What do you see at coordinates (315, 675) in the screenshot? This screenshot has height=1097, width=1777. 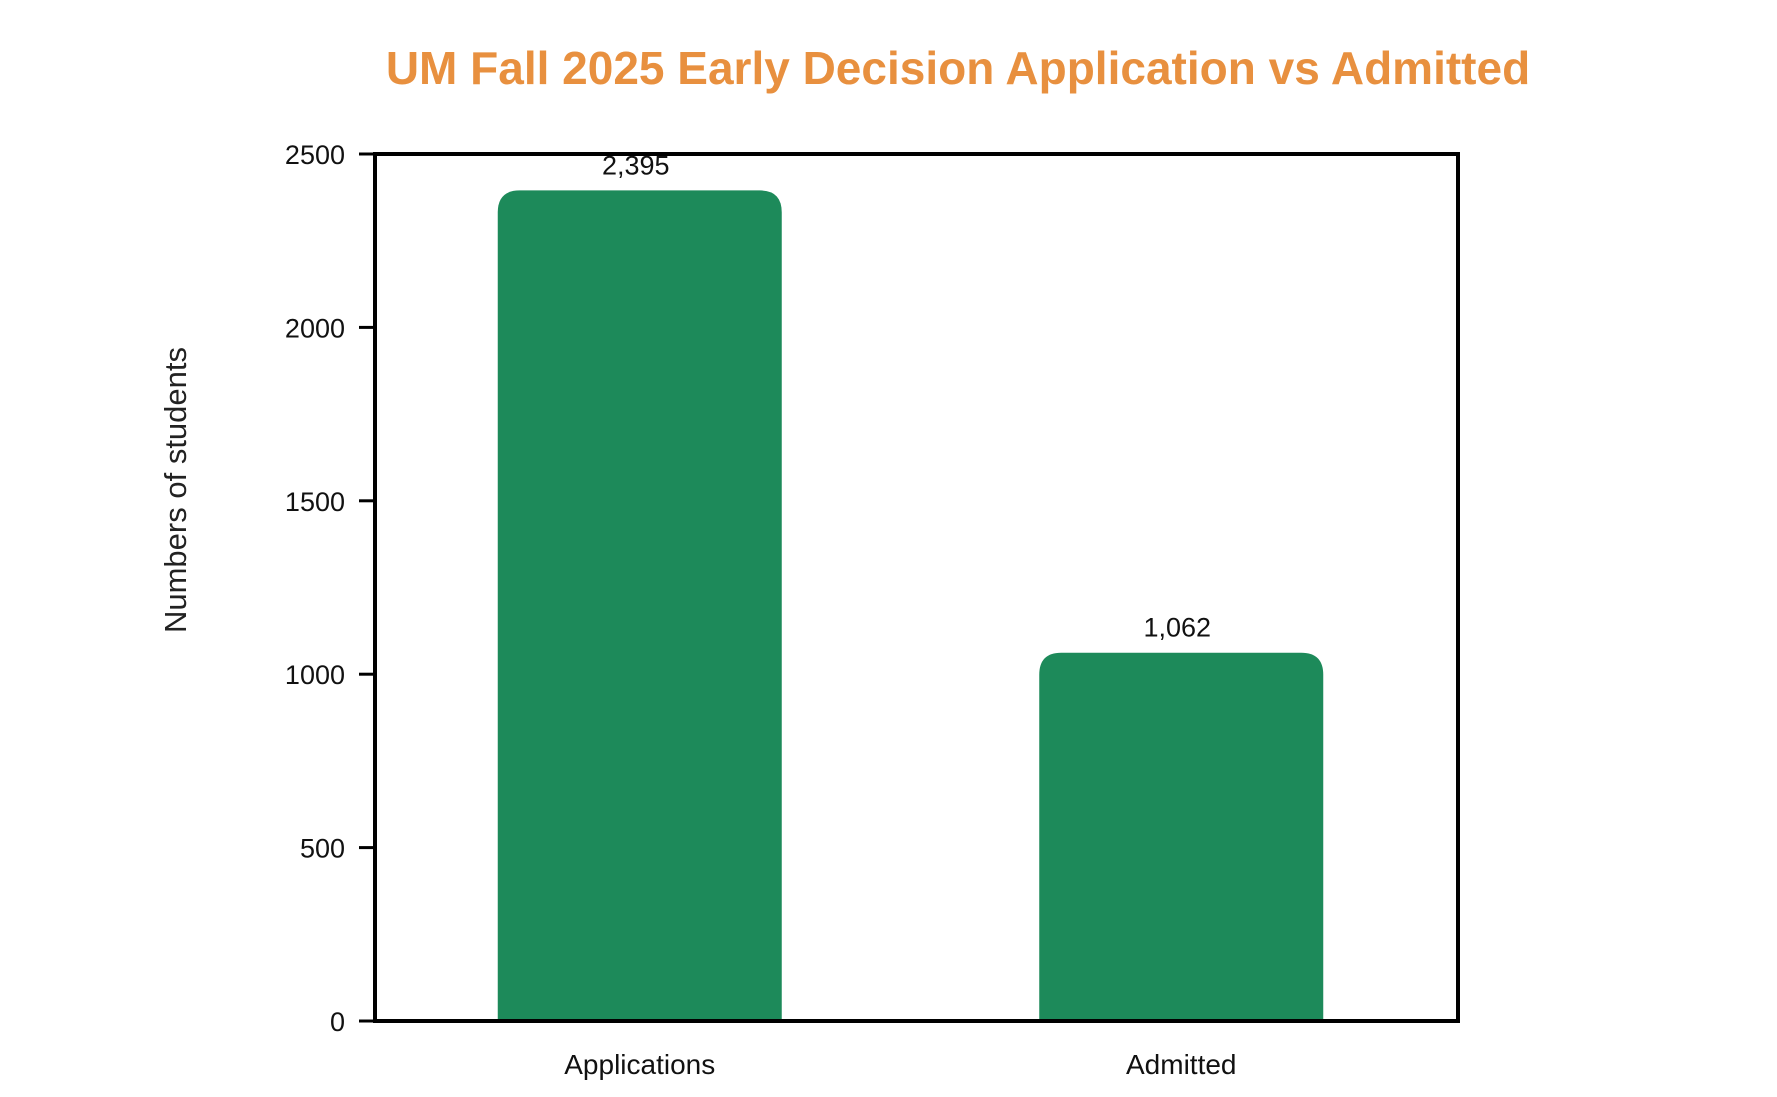 I see `y-tick-label-1000: 1000` at bounding box center [315, 675].